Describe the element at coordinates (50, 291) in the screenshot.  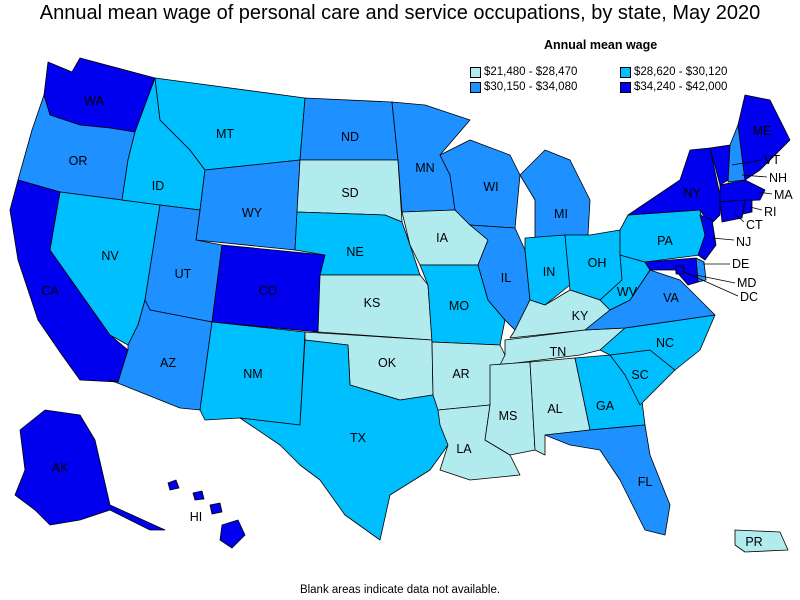
I see `label-CA: CA` at that location.